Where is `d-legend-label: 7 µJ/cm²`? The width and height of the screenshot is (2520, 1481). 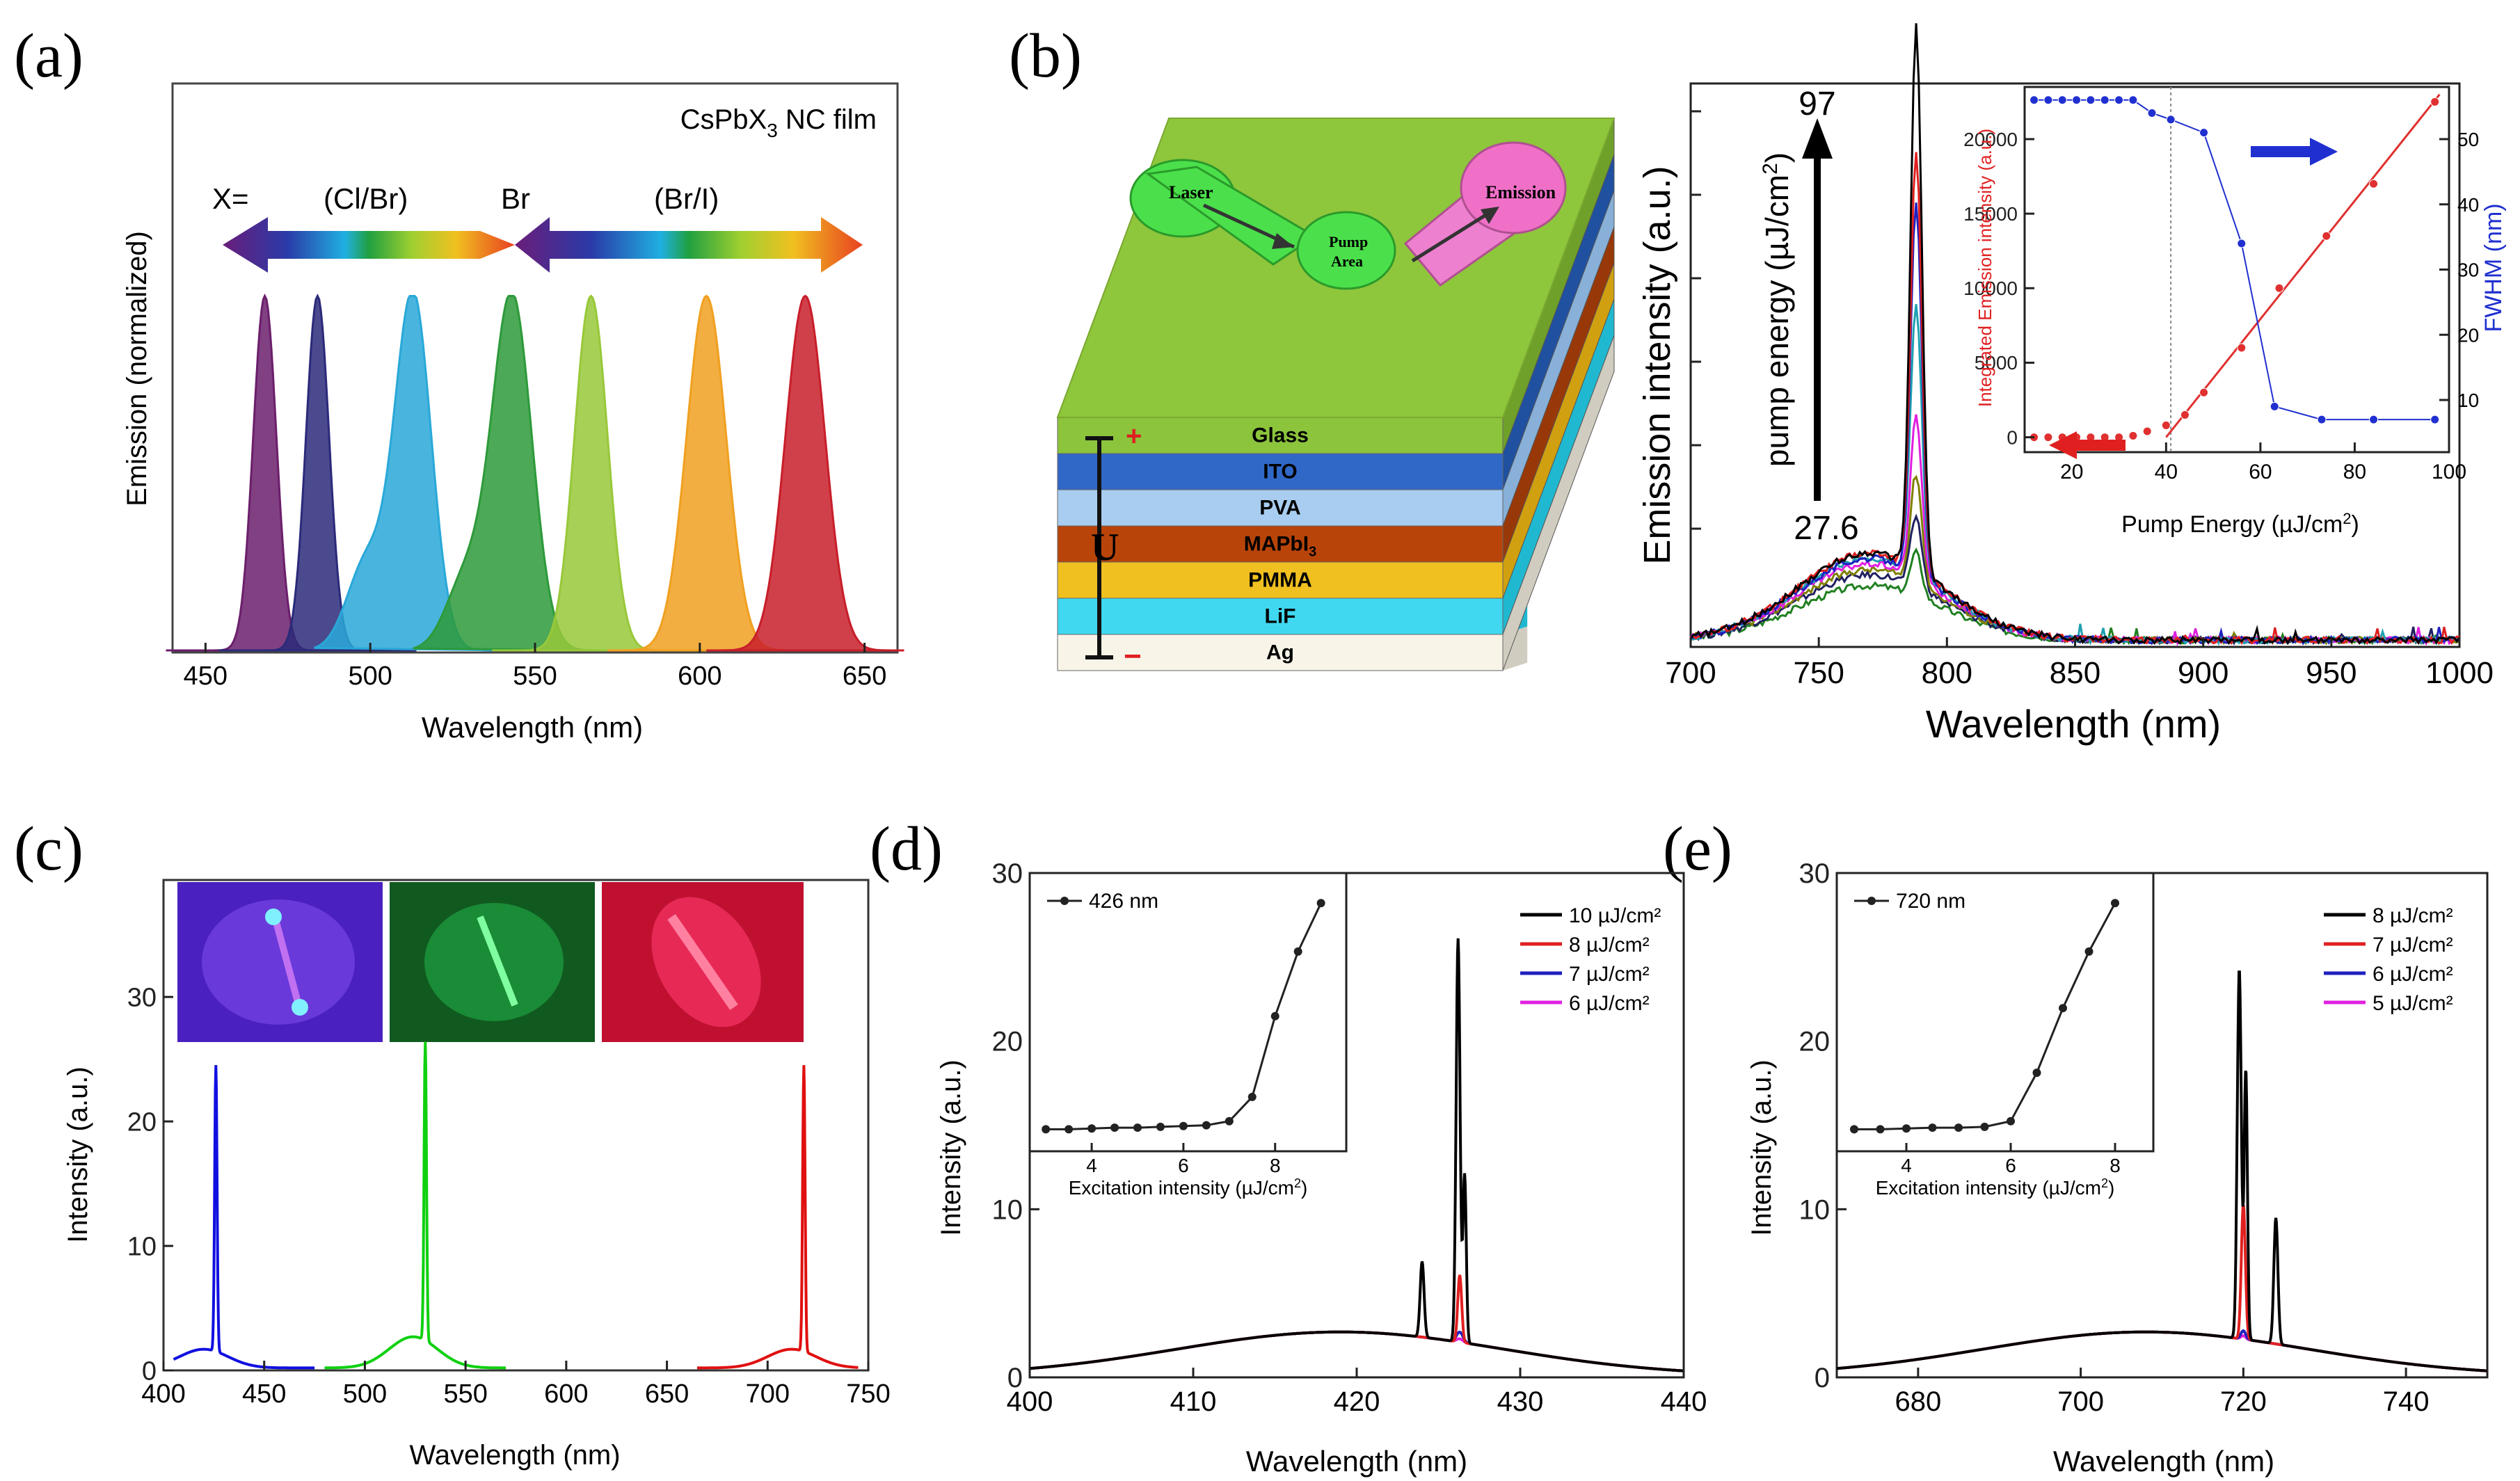 d-legend-label: 7 µJ/cm² is located at coordinates (1609, 974).